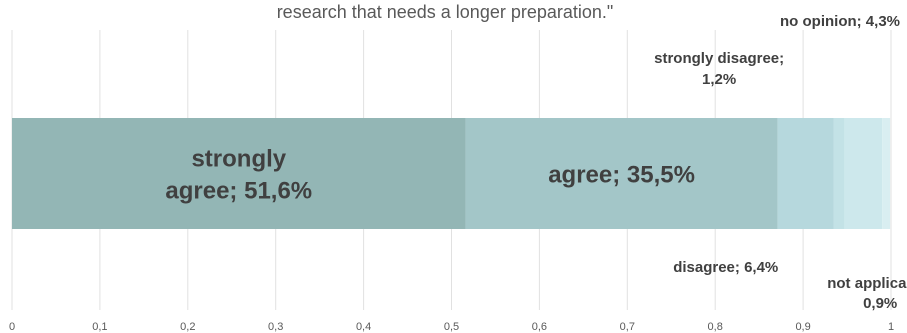  I want to click on x-tick-label: 0, so click(12, 327).